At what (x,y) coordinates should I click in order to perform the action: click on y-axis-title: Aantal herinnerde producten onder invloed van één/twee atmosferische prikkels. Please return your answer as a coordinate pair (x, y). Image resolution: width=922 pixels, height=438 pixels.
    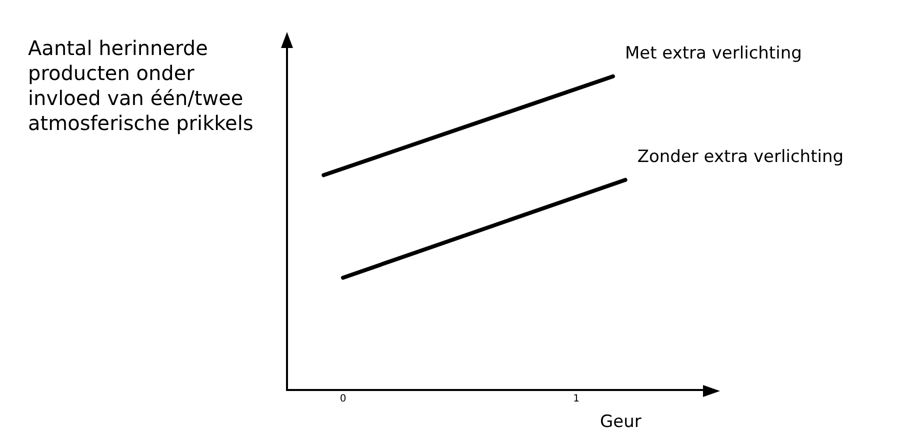
    Looking at the image, I should click on (141, 86).